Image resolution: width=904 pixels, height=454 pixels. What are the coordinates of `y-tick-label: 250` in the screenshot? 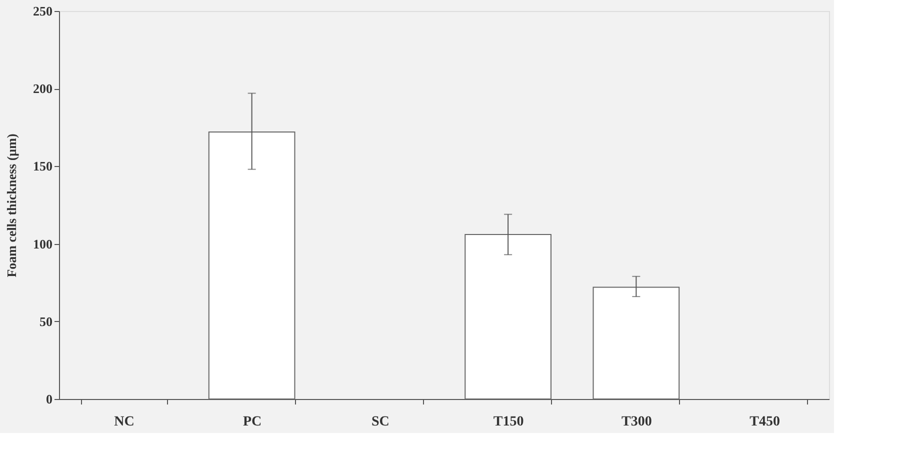 It's located at (42, 11).